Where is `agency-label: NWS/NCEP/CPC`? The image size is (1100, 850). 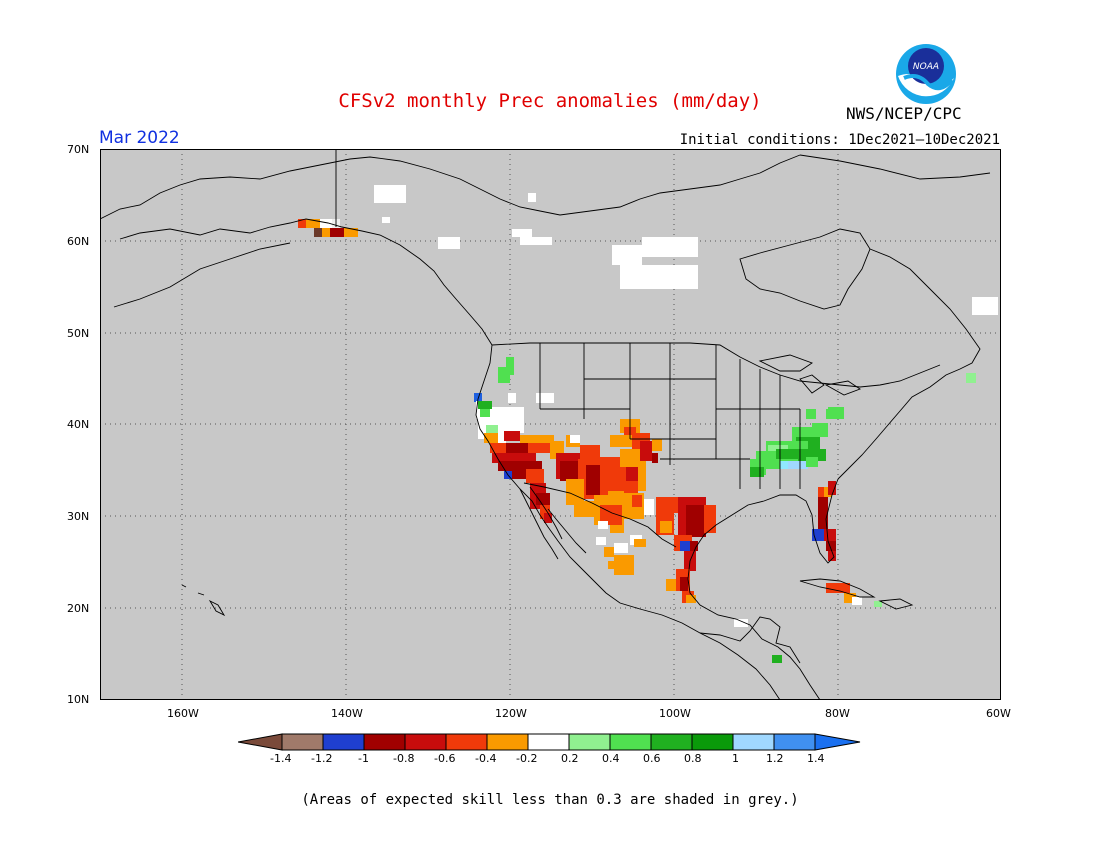
agency-label: NWS/NCEP/CPC is located at coordinates (904, 113).